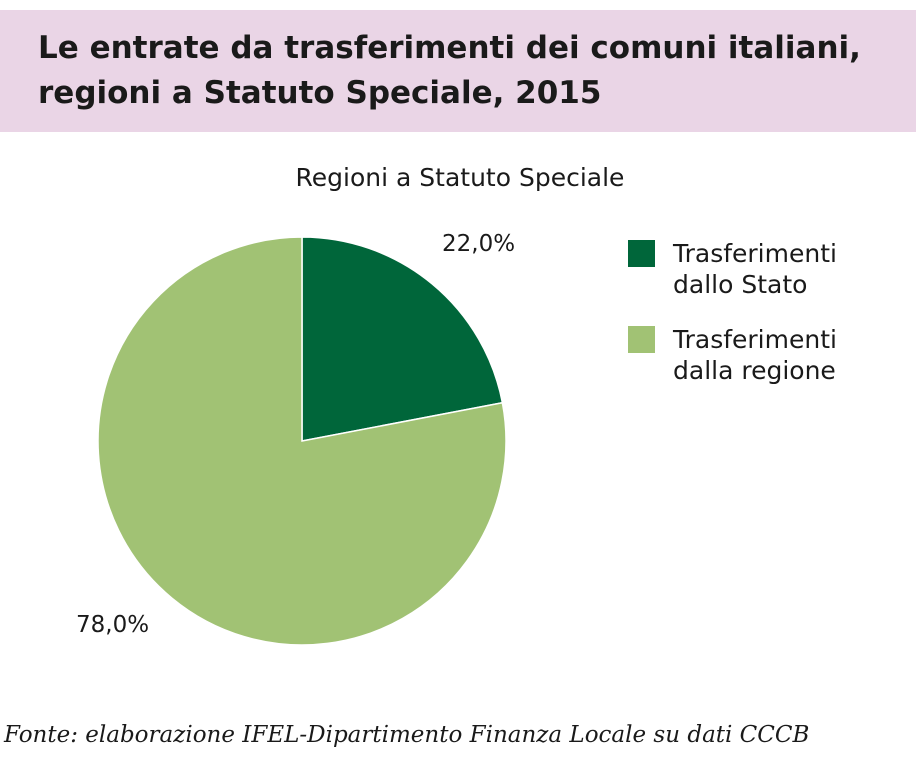 Image resolution: width=922 pixels, height=762 pixels. What do you see at coordinates (113, 625) in the screenshot?
I see `data-label-dalla-regione: 78,0%` at bounding box center [113, 625].